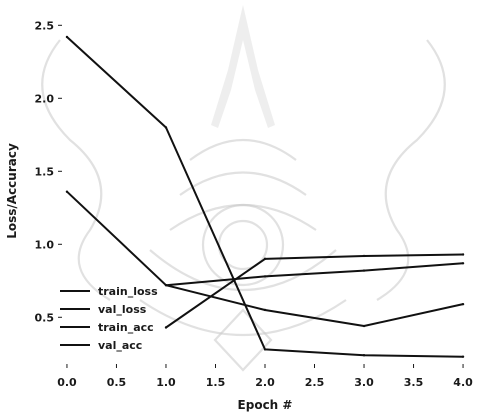 This screenshot has height=413, width=487. Describe the element at coordinates (122, 309) in the screenshot. I see `legend-label-val_loss: val_loss` at that location.